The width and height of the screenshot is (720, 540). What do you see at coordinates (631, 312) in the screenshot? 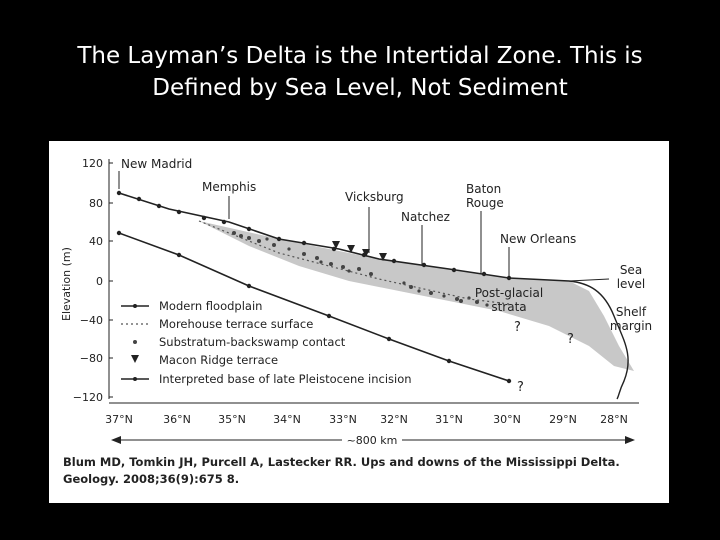
I see `shelf-margin-label-1: Shelf` at bounding box center [631, 312].